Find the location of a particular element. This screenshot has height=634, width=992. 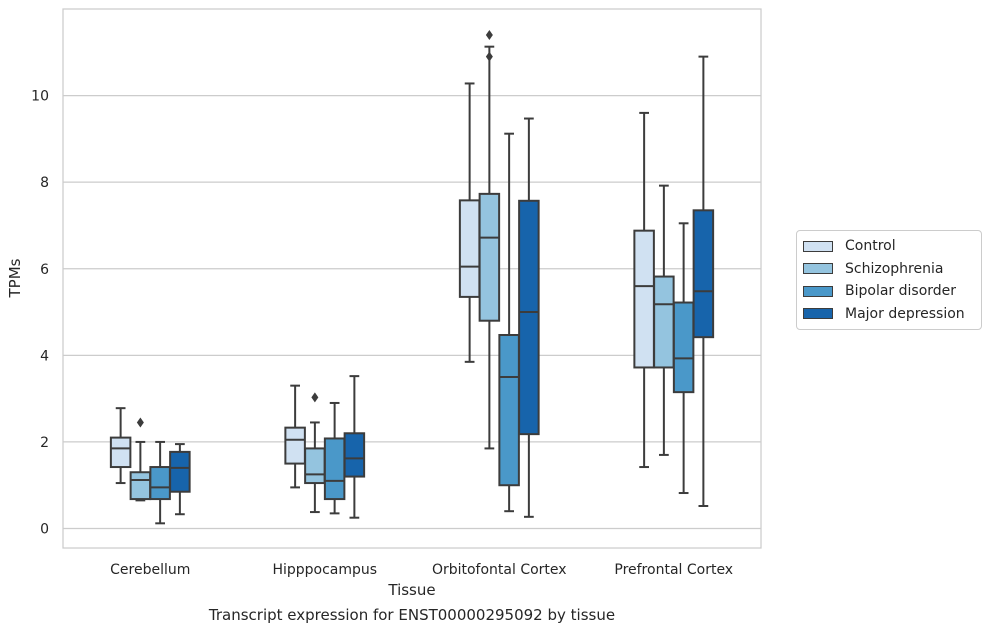

legend-item-major-depression: Major depression is located at coordinates (889, 314).